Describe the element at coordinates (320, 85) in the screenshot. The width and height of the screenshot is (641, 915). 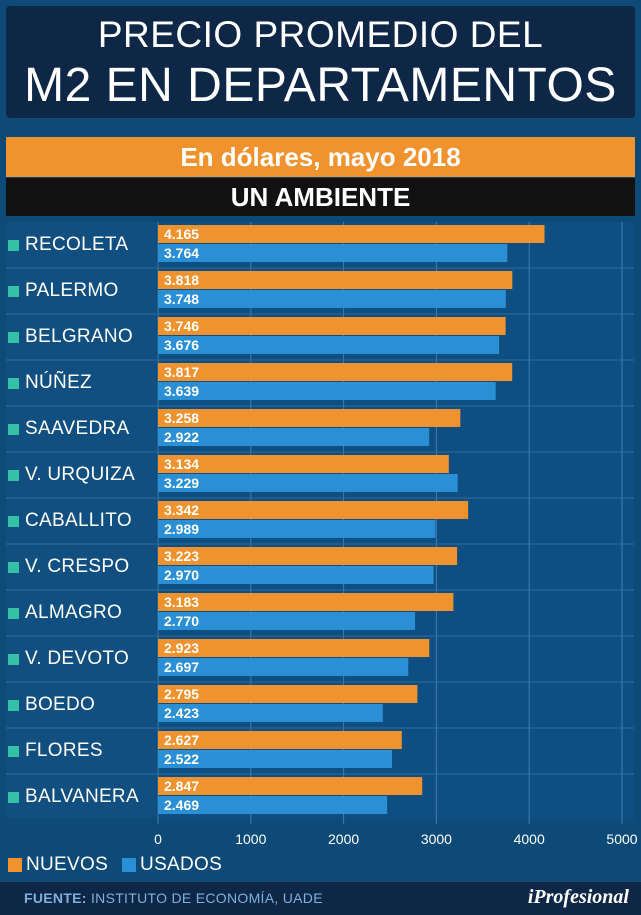
I see `title-line-2: M2 EN DEPARTAMENTOS` at that location.